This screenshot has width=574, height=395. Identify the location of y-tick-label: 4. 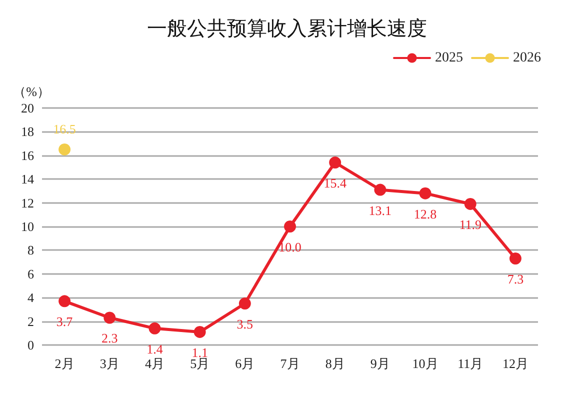
(31, 298).